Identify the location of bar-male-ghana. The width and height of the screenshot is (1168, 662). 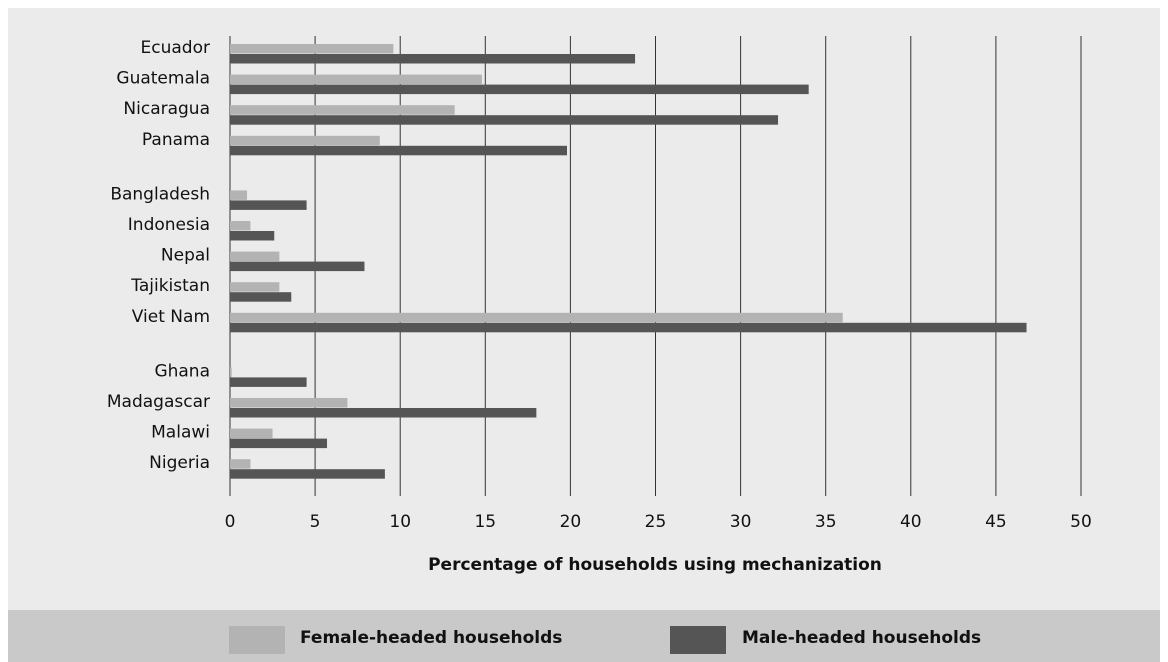
(268, 382).